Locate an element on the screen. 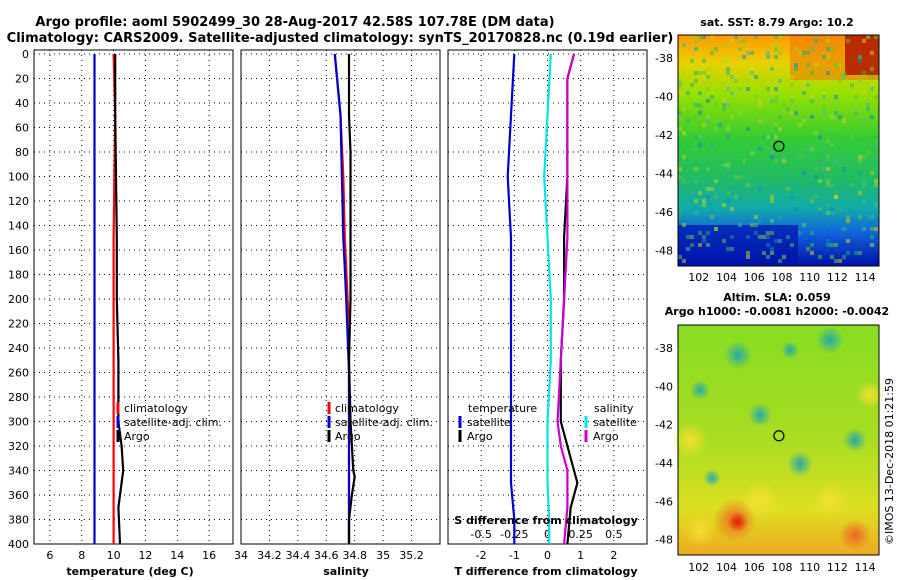 This screenshot has height=580, width=900. depth-tick-label: 280 is located at coordinates (18, 397).